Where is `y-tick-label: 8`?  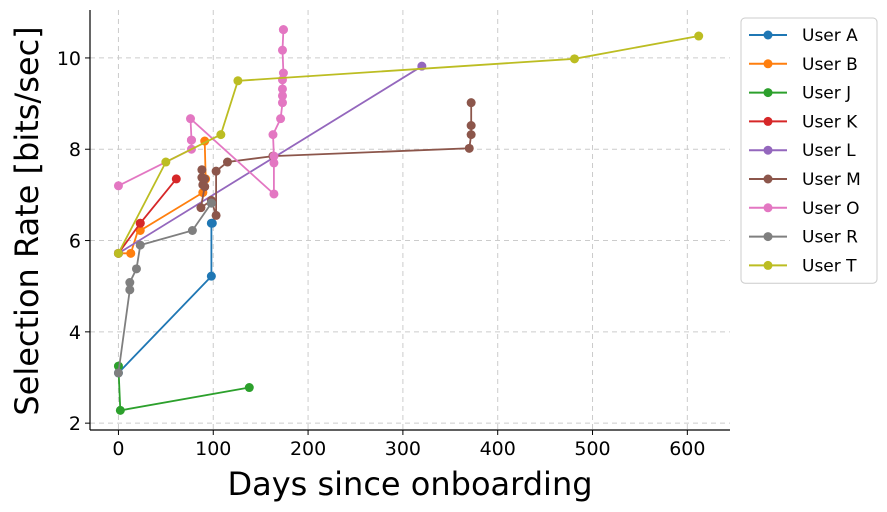
y-tick-label: 8 is located at coordinates (75, 150).